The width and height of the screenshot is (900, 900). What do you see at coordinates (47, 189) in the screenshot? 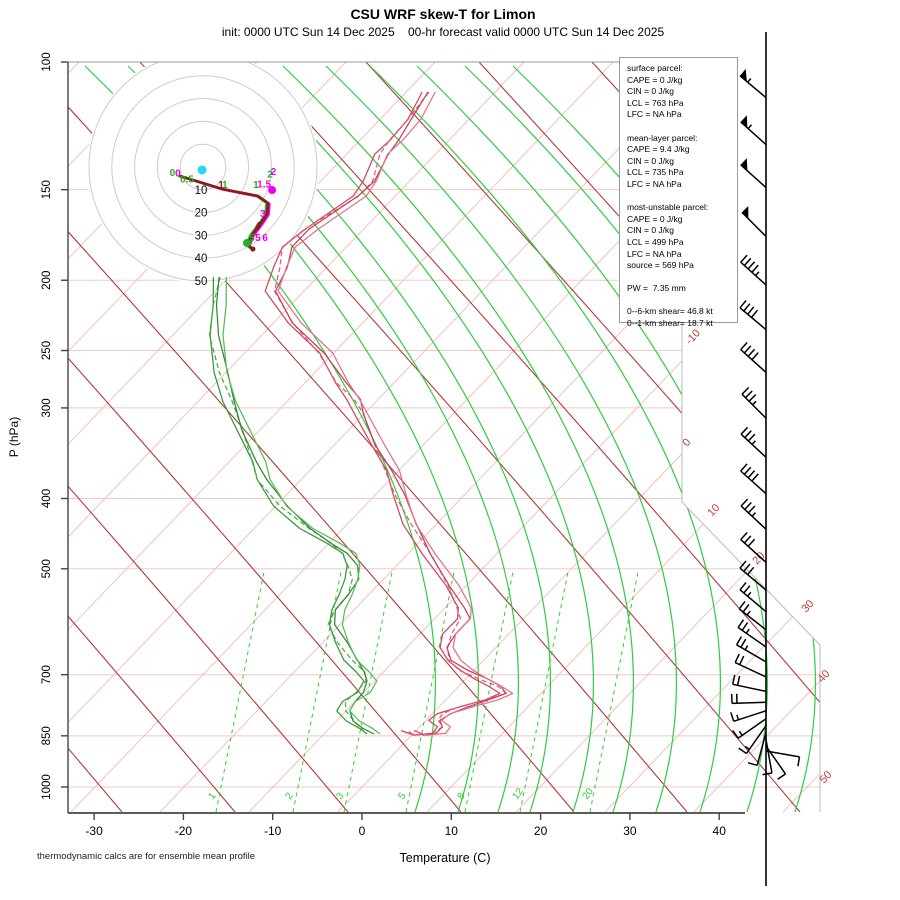
I see `pressure-tick-label: 150` at bounding box center [47, 189].